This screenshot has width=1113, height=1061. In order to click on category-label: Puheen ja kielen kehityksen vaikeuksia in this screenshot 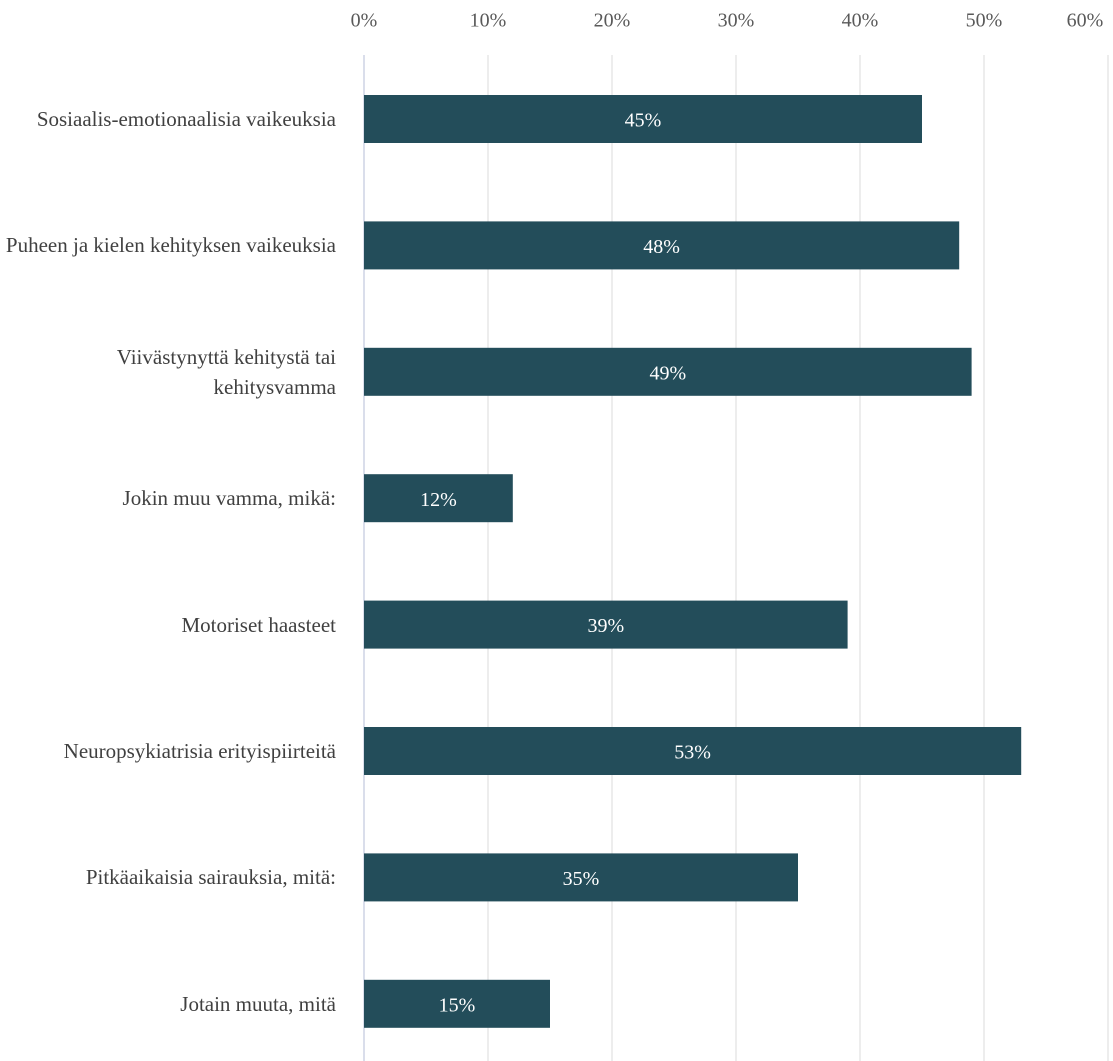, I will do `click(170, 245)`.